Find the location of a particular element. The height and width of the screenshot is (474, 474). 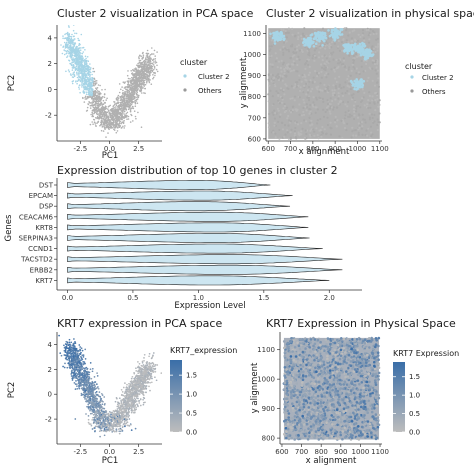

pca-krt7-points is located at coordinates (110, 386).